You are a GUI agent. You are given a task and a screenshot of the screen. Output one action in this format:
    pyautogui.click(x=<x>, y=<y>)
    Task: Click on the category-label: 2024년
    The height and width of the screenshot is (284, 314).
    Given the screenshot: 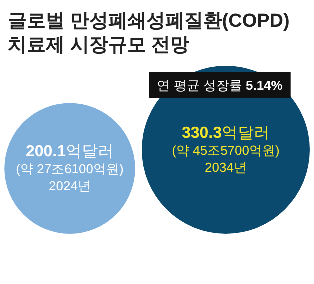 What is the action you would take?
    pyautogui.click(x=70, y=186)
    